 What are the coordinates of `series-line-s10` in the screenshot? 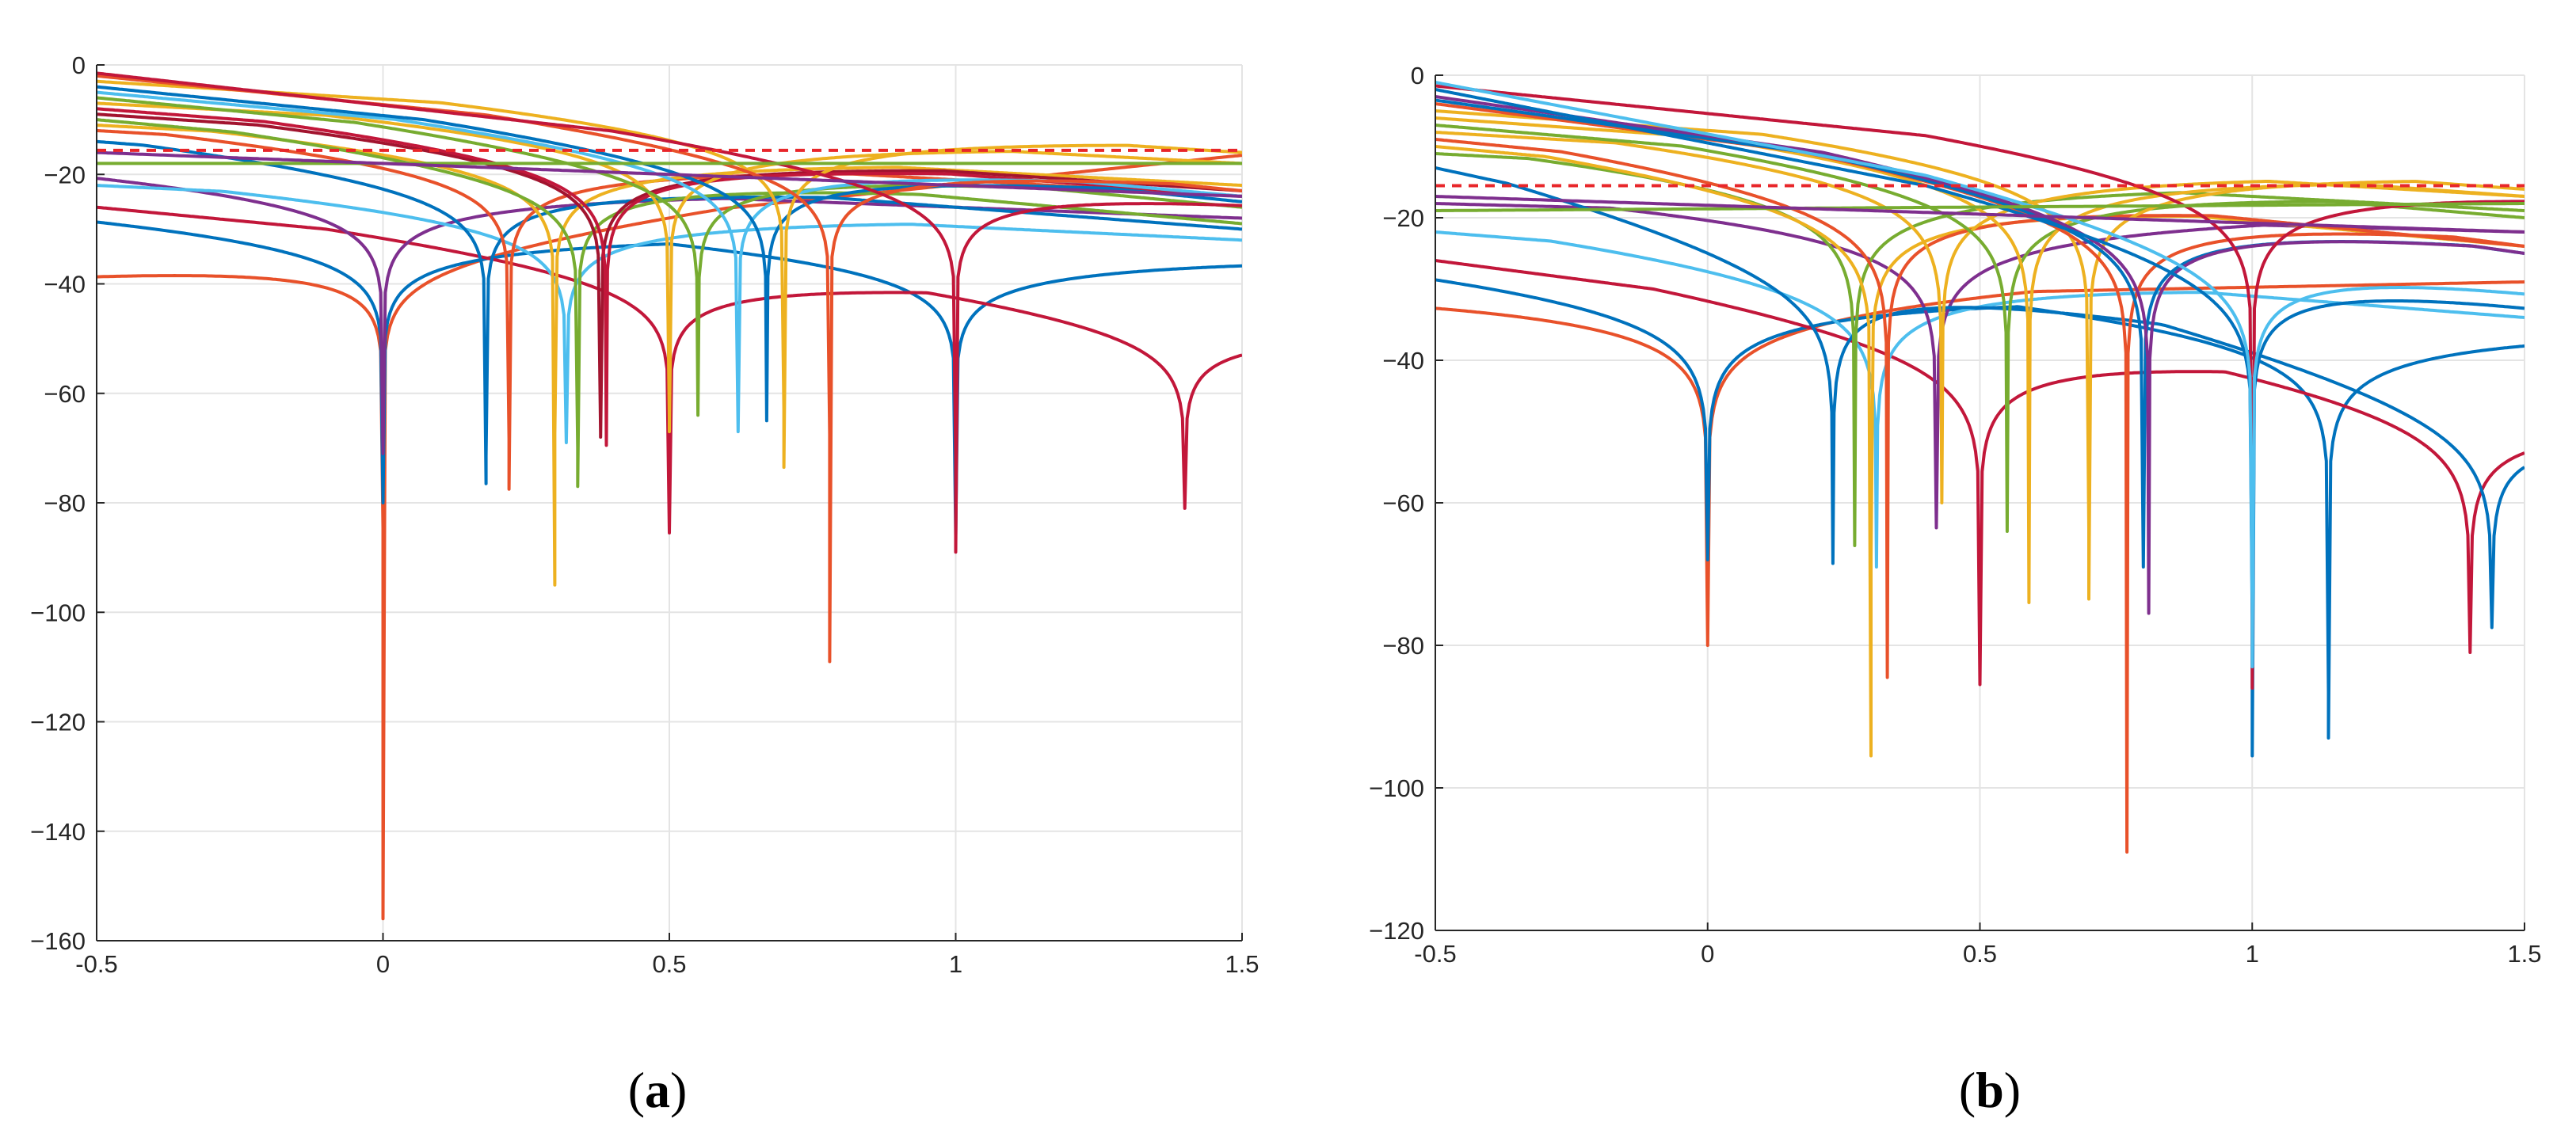 It's located at (670, 275).